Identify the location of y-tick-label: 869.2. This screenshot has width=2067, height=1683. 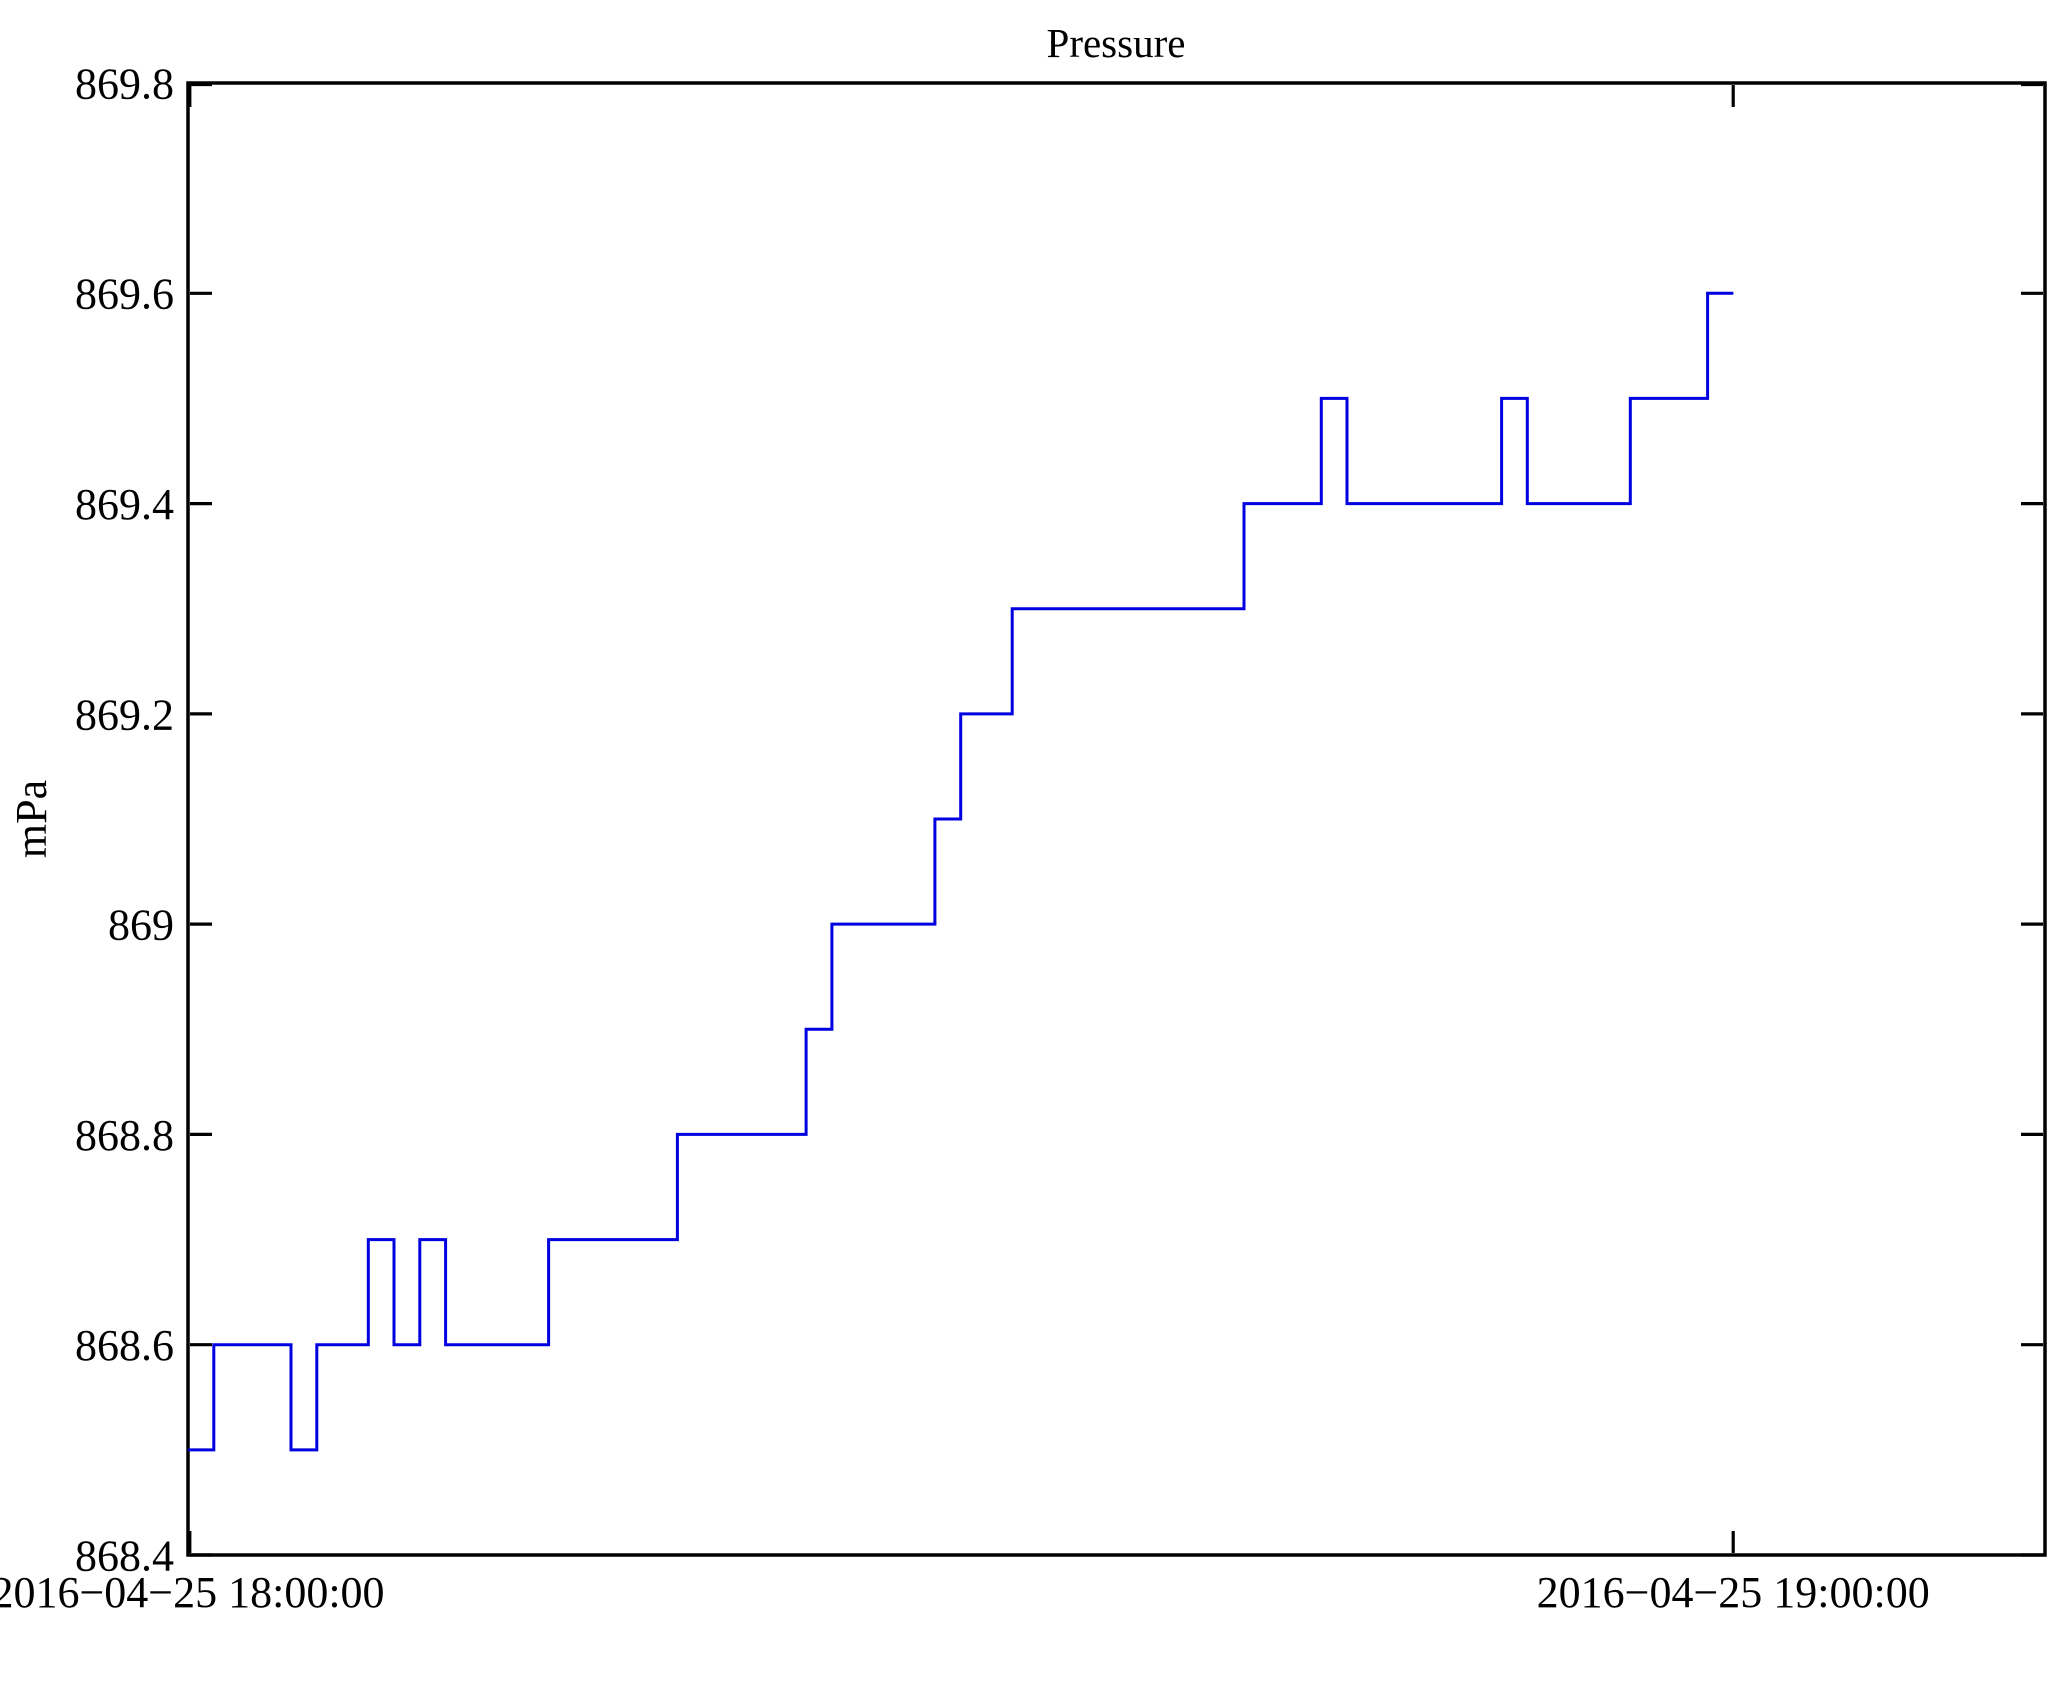
(124, 714).